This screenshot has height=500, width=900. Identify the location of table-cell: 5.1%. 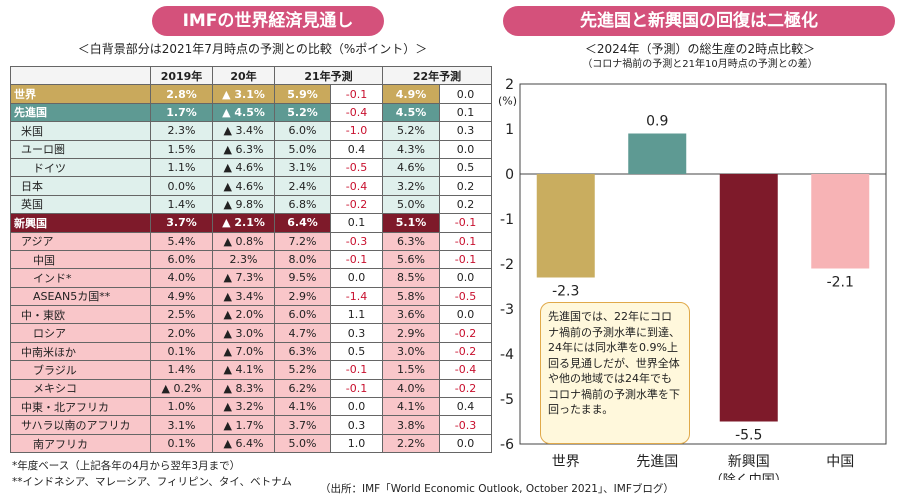
(411, 223).